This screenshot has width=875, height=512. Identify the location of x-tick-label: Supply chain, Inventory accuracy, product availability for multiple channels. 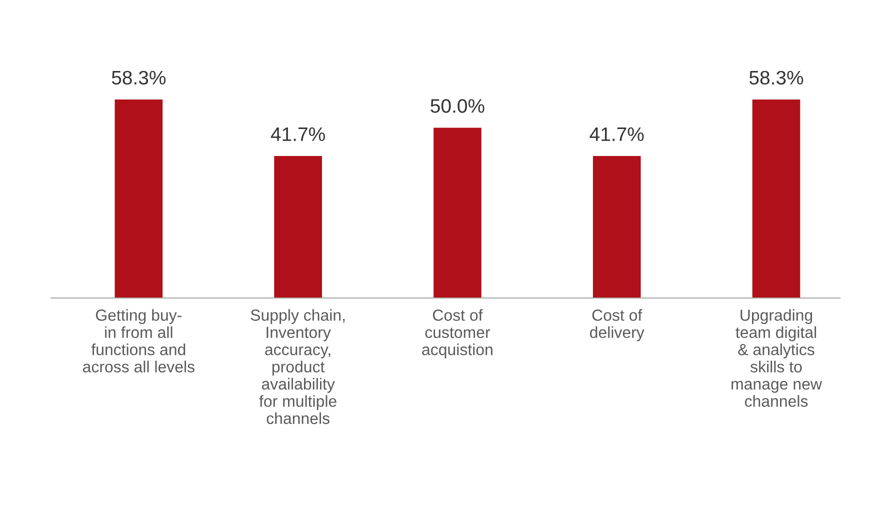
(297, 366).